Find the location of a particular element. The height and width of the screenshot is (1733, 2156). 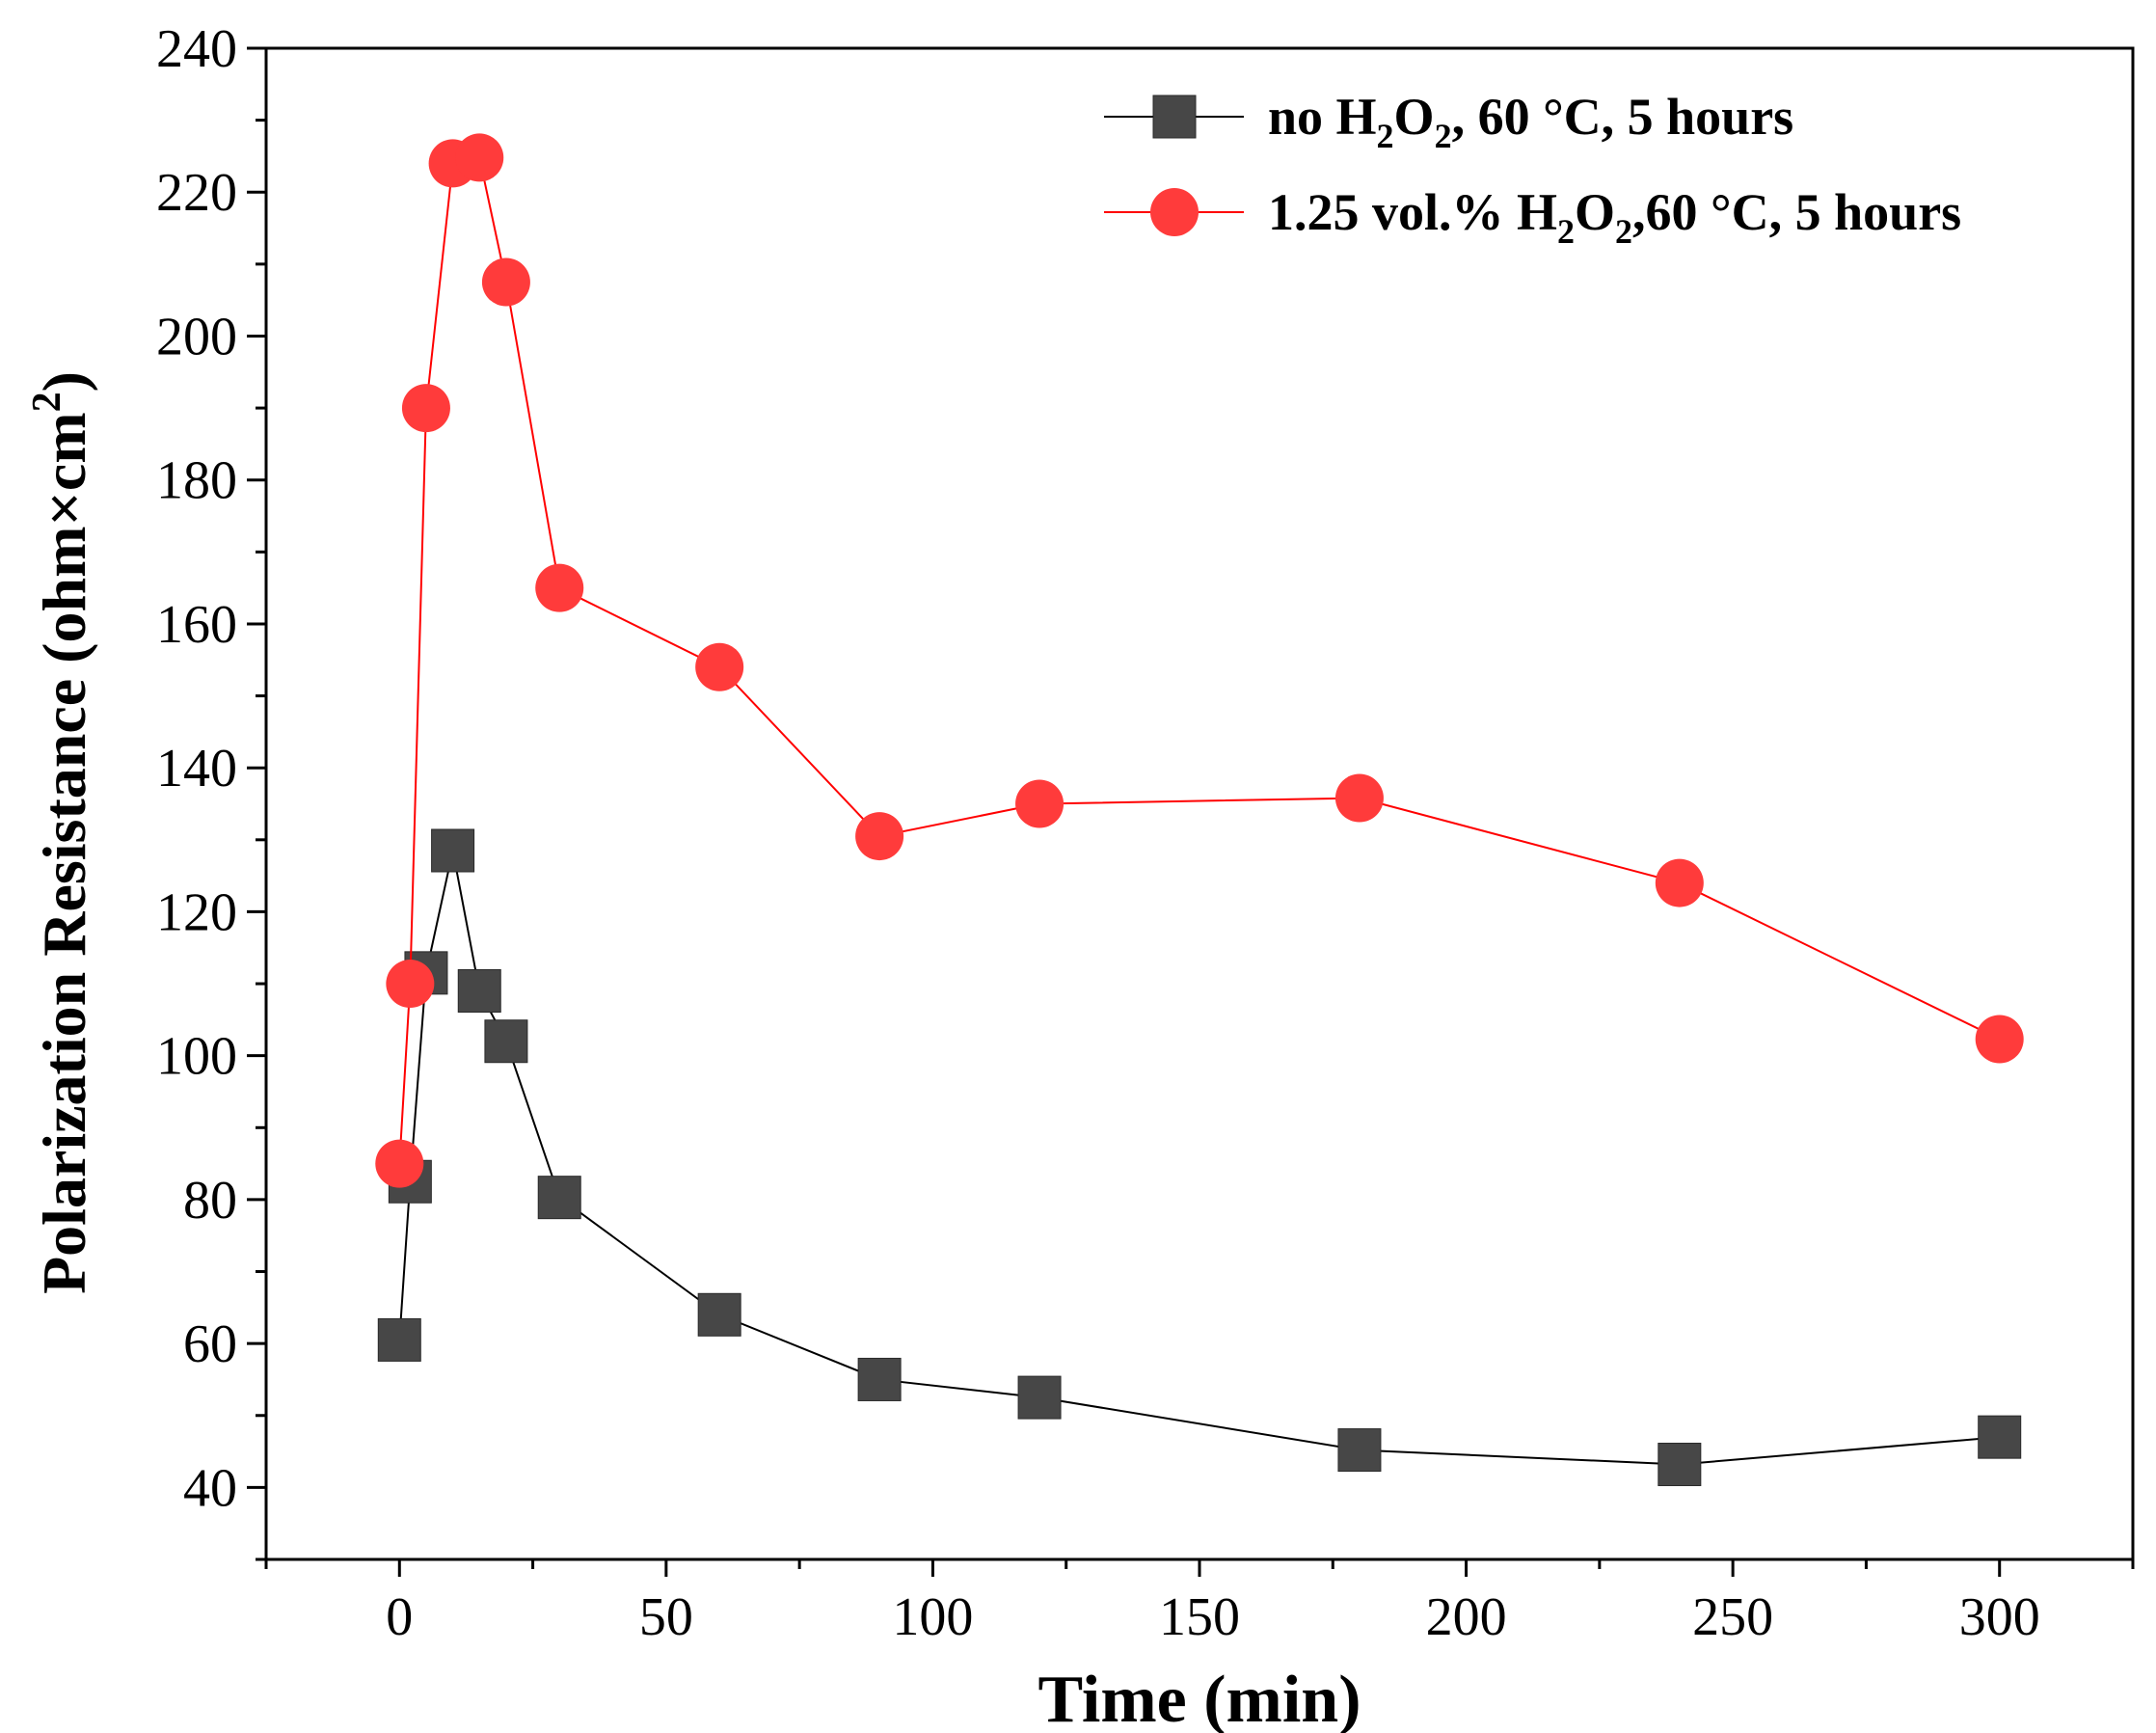

y-axis-title: Polarization Resistance (ohm×cm2) is located at coordinates (61, 832).